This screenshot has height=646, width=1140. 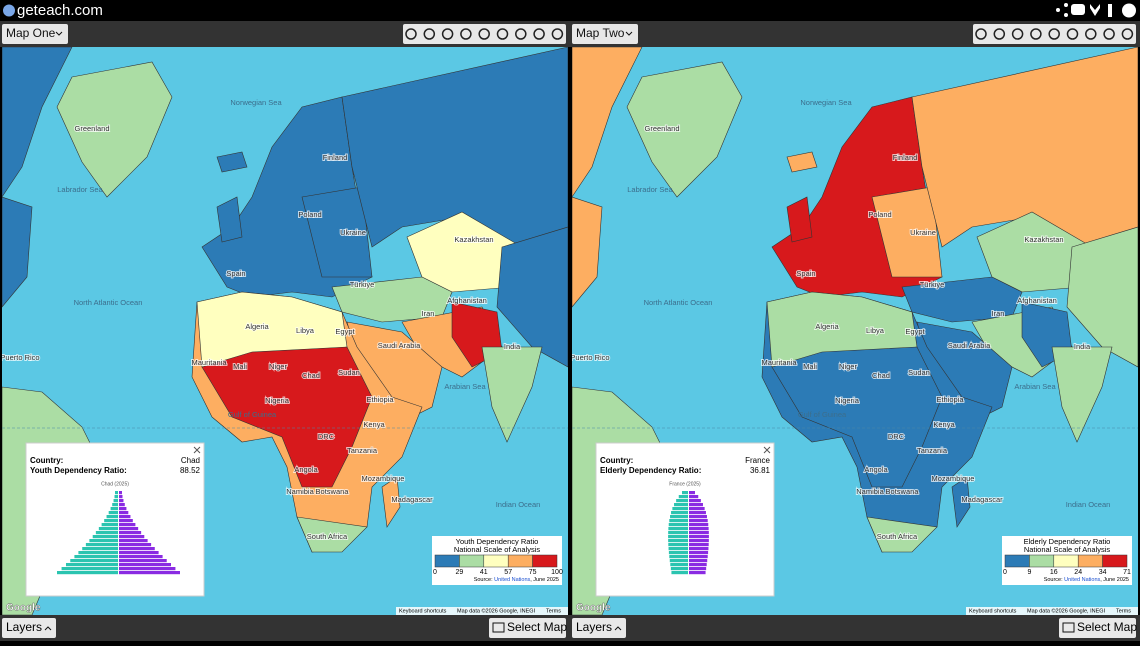 What do you see at coordinates (31, 33) in the screenshot?
I see `map-selector-label: Map One` at bounding box center [31, 33].